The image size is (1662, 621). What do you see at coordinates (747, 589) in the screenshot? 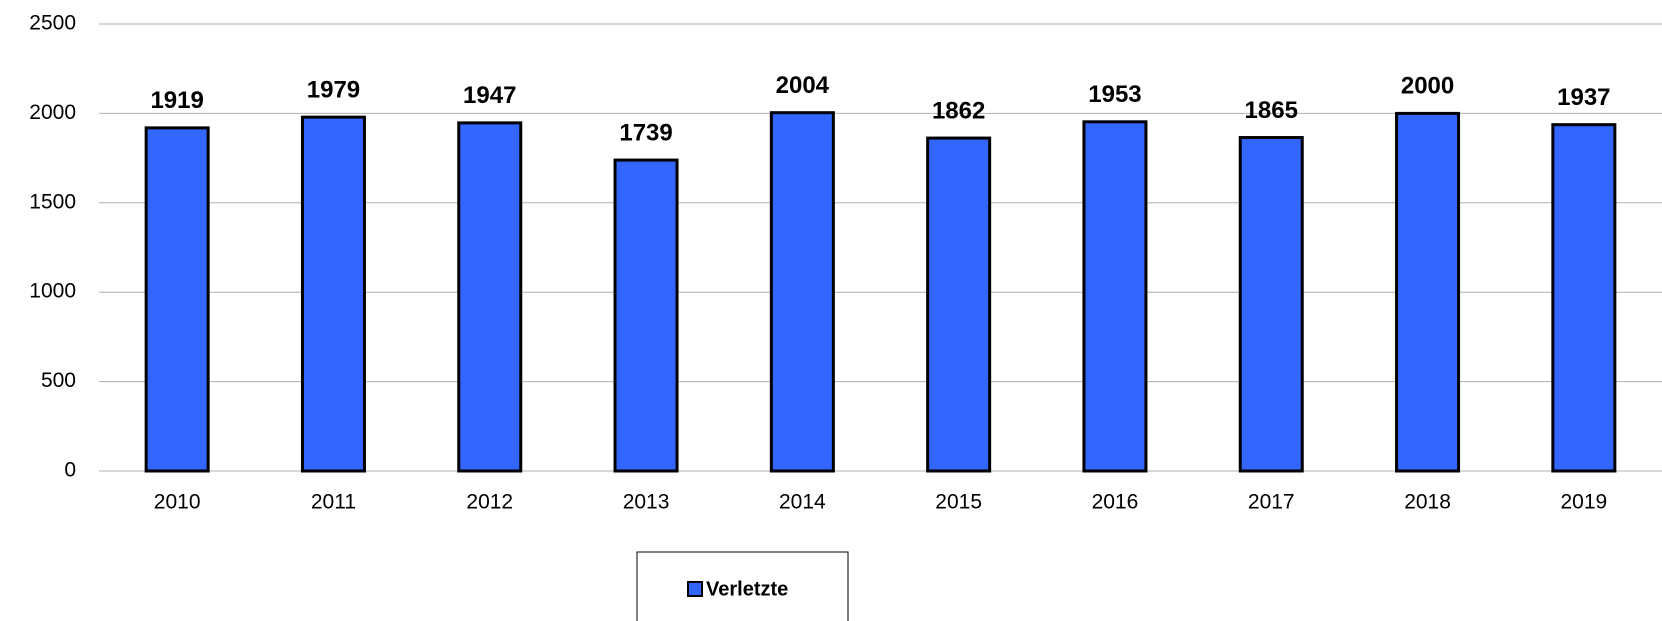
I see `legend-label: Verletzte` at bounding box center [747, 589].